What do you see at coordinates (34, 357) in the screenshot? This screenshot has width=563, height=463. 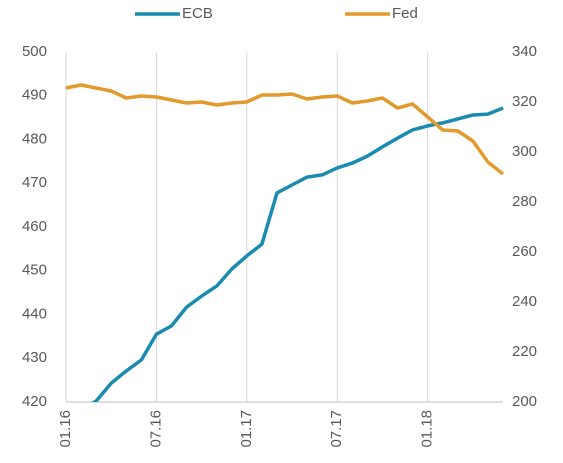 I see `y-tick-label: 430` at bounding box center [34, 357].